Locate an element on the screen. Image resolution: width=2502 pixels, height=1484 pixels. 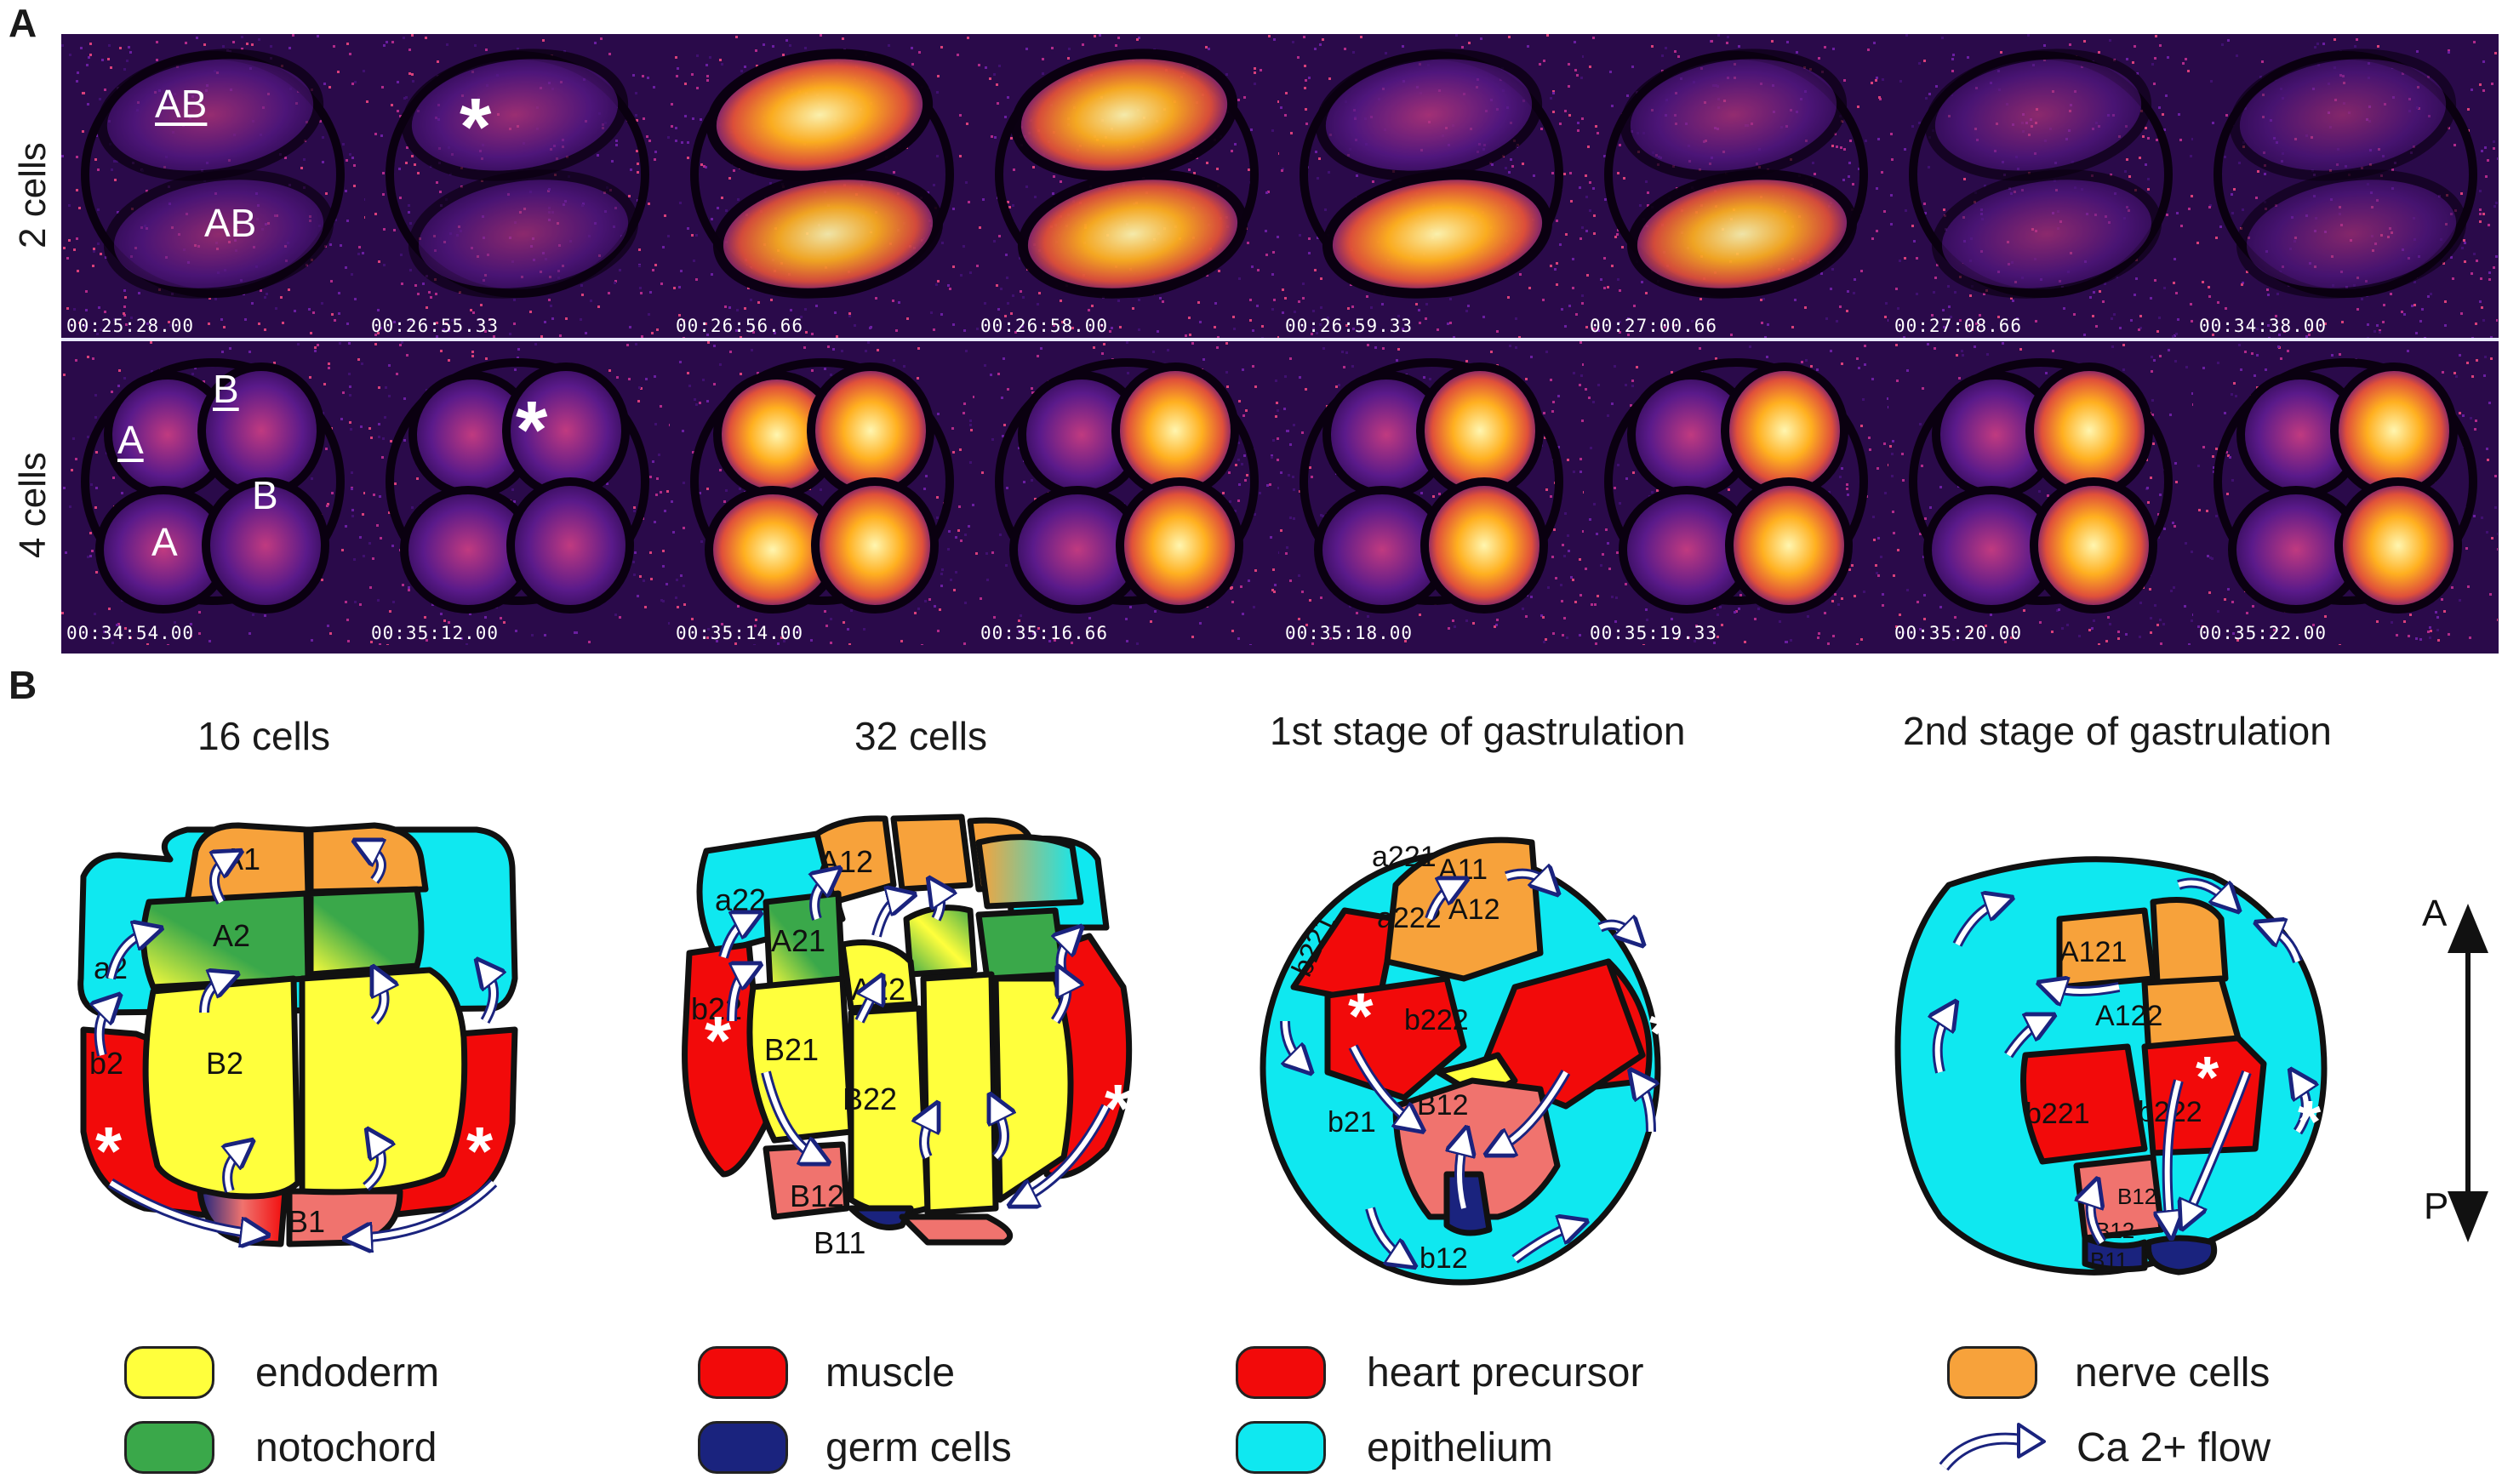
legend-swatch-endoderm is located at coordinates (169, 1372).